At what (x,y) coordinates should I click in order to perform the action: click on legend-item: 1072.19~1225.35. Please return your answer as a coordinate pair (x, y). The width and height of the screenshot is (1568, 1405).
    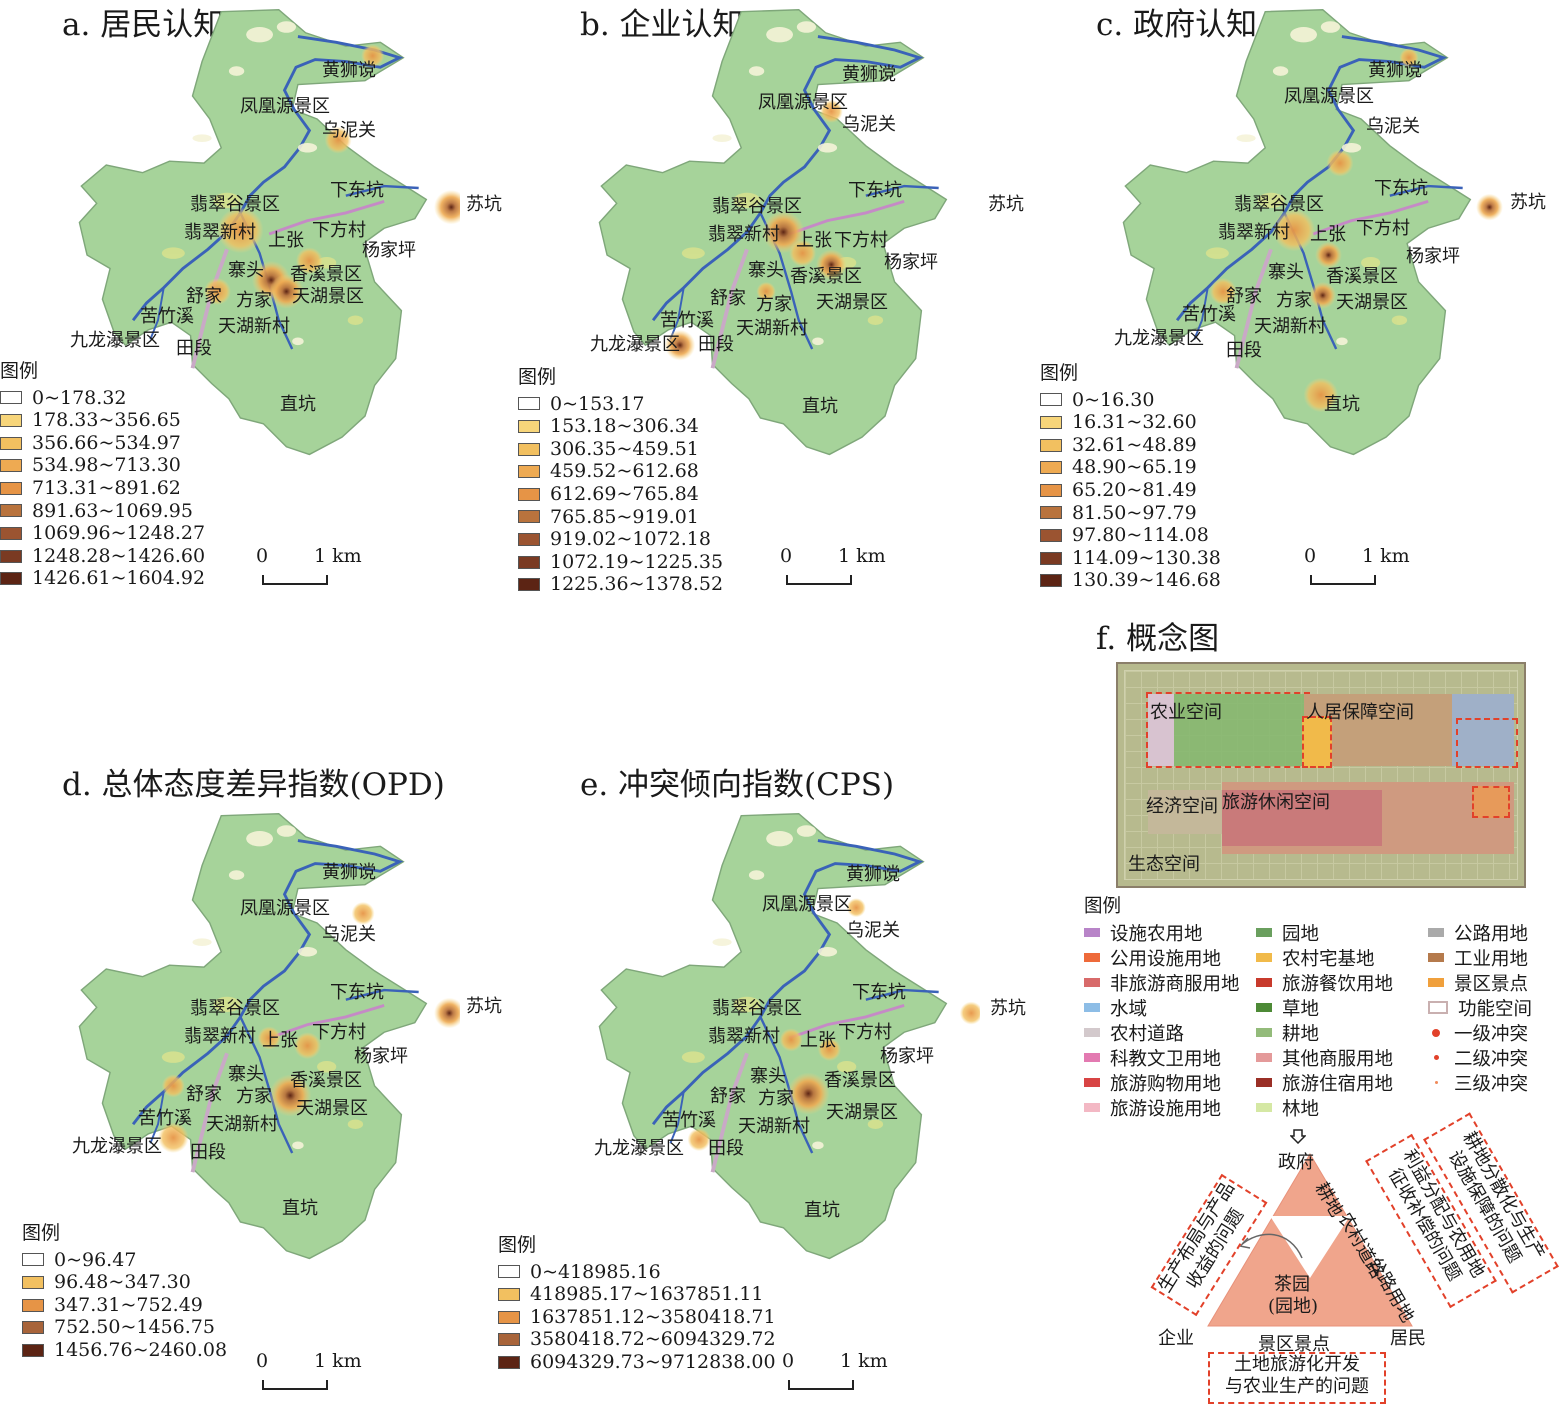
    Looking at the image, I should click on (620, 562).